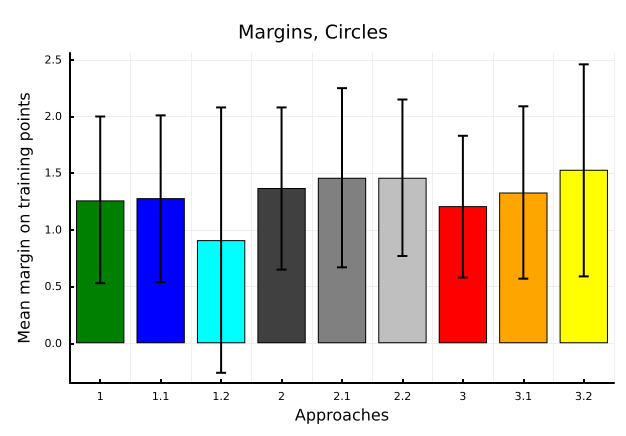 This screenshot has width=626, height=436. Describe the element at coordinates (403, 396) in the screenshot. I see `x-tick-label: 2.2` at that location.